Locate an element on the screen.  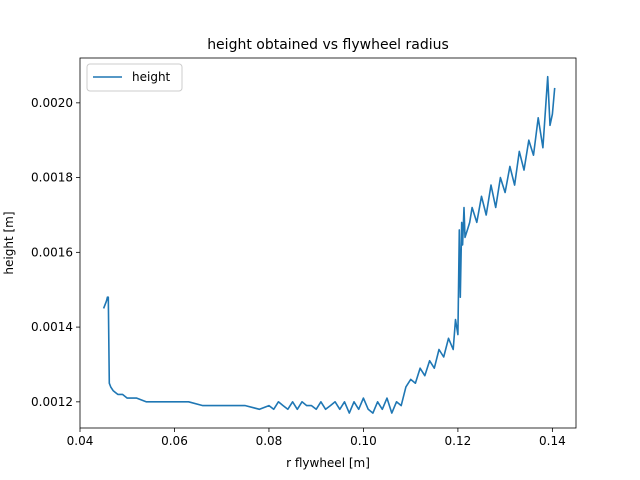
x-axis: 0.04 0.06 0.08 0.10 0.12 0.14 is located at coordinates (316, 438).